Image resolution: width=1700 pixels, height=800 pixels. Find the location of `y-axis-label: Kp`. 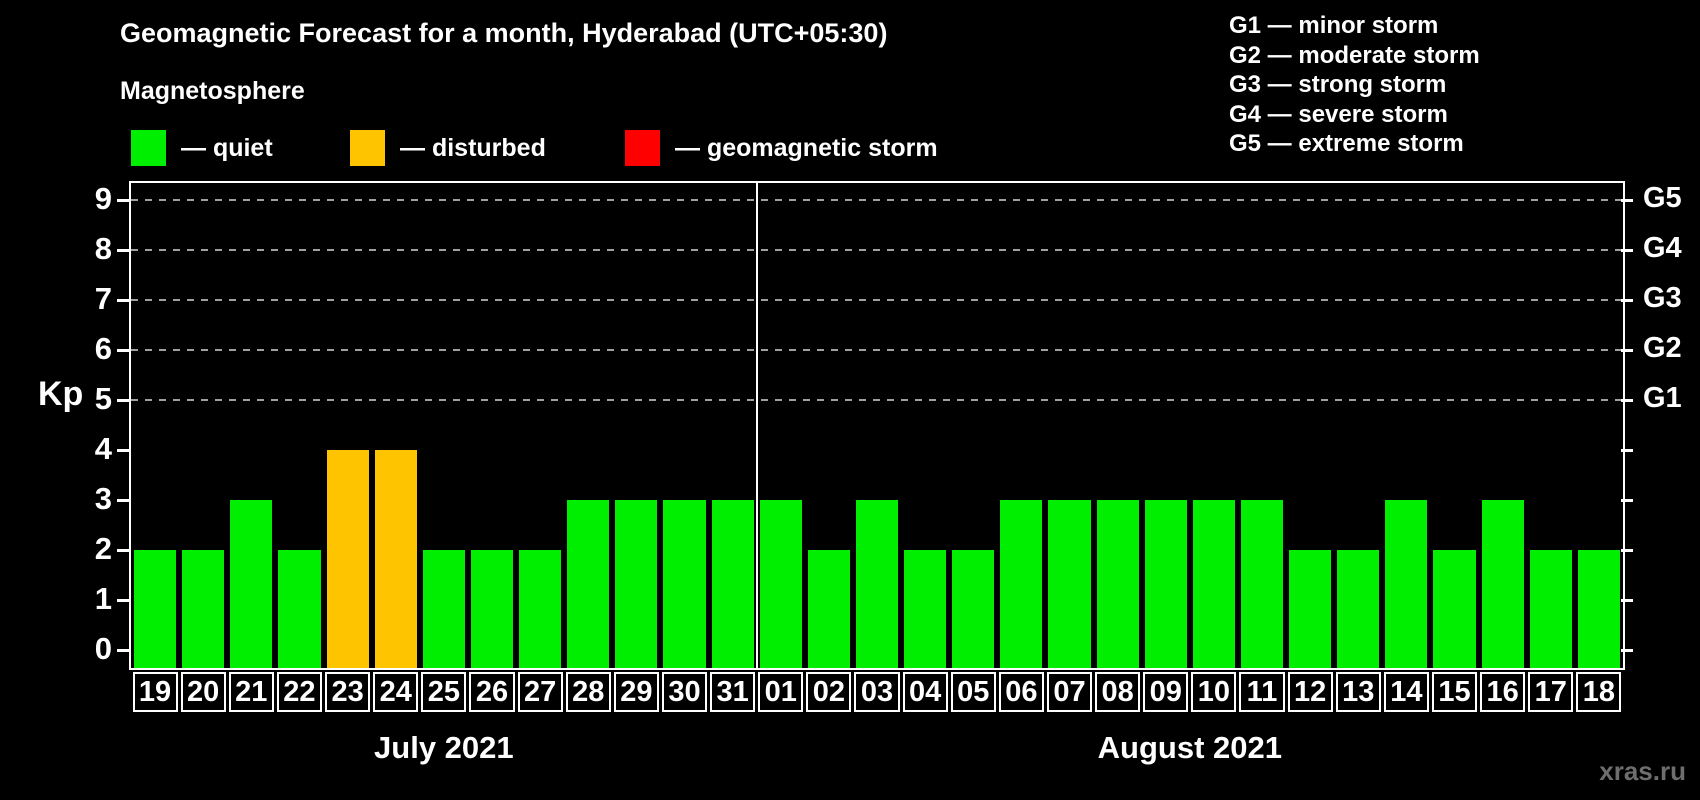

y-axis-label: Kp is located at coordinates (61, 394).